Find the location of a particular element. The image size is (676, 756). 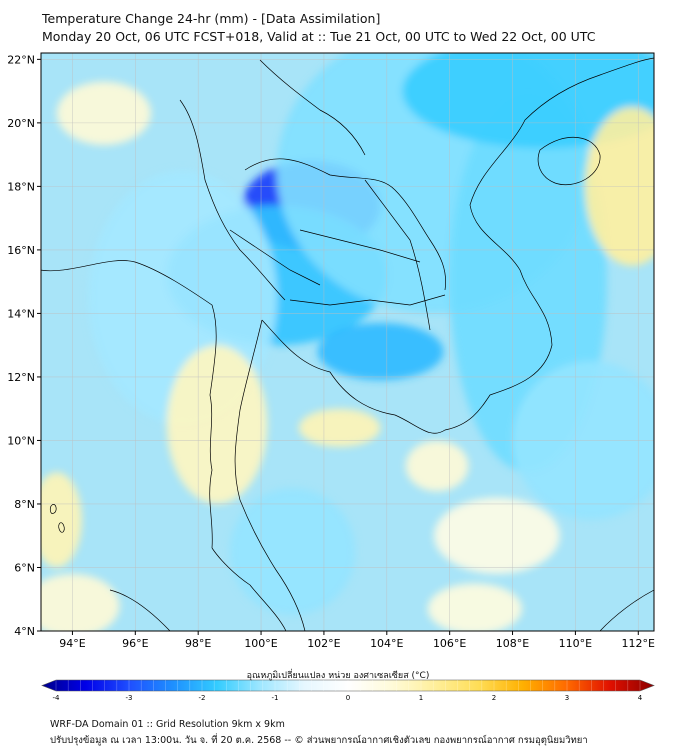

colorbar-tick-label: -4 is located at coordinates (57, 698).